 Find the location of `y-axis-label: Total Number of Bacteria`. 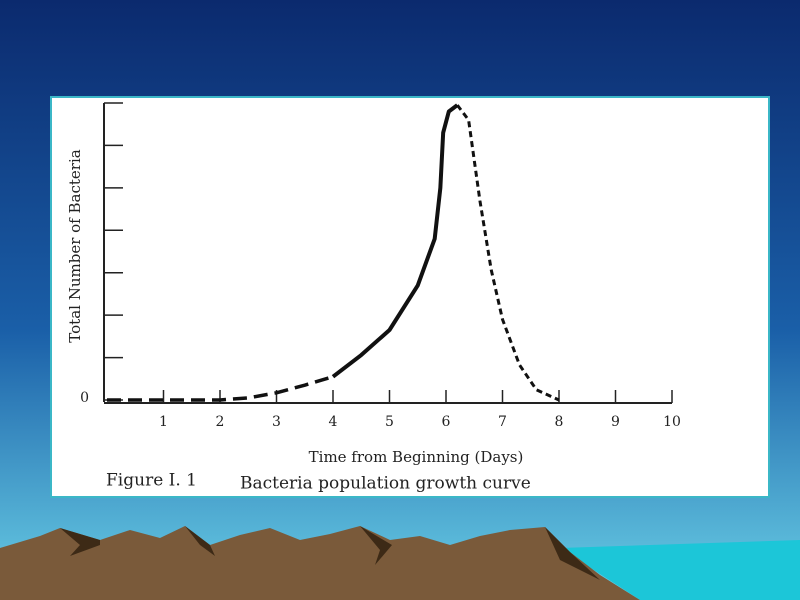

y-axis-label: Total Number of Bacteria is located at coordinates (75, 245).